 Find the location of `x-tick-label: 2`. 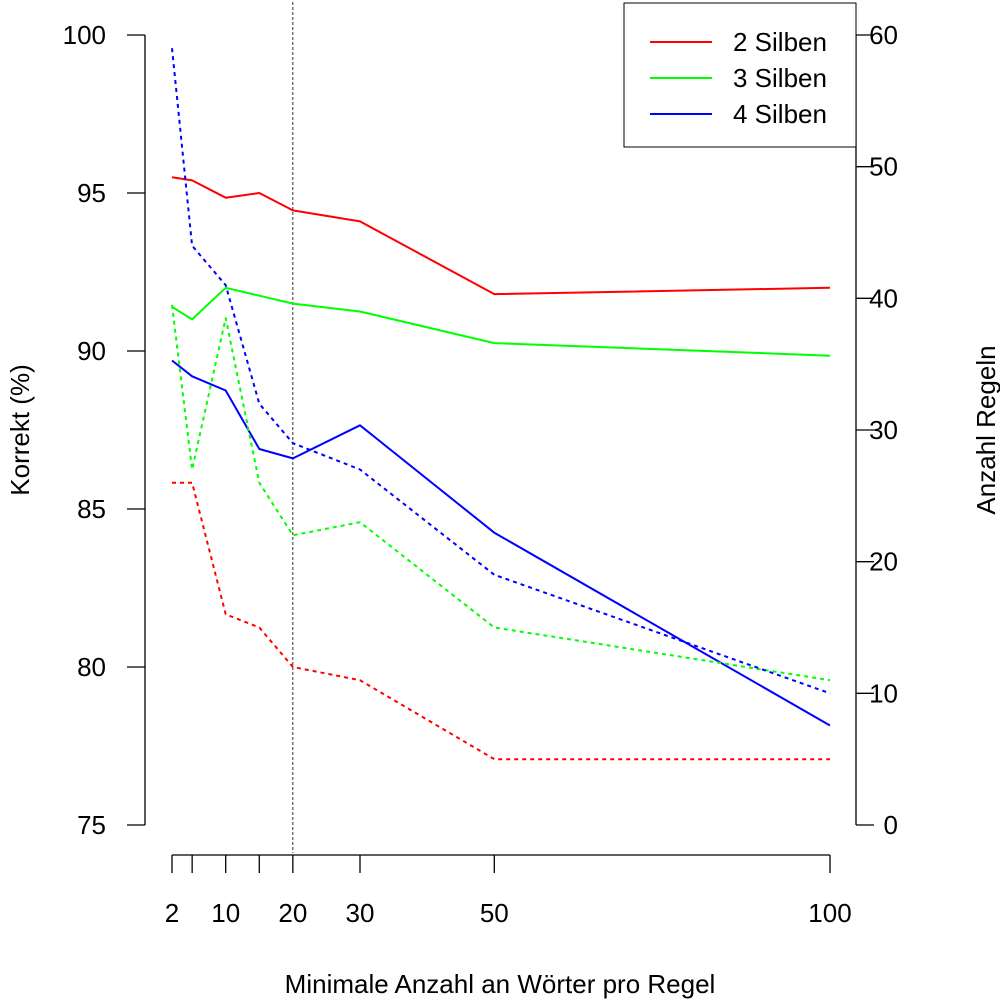

x-tick-label: 2 is located at coordinates (172, 913).